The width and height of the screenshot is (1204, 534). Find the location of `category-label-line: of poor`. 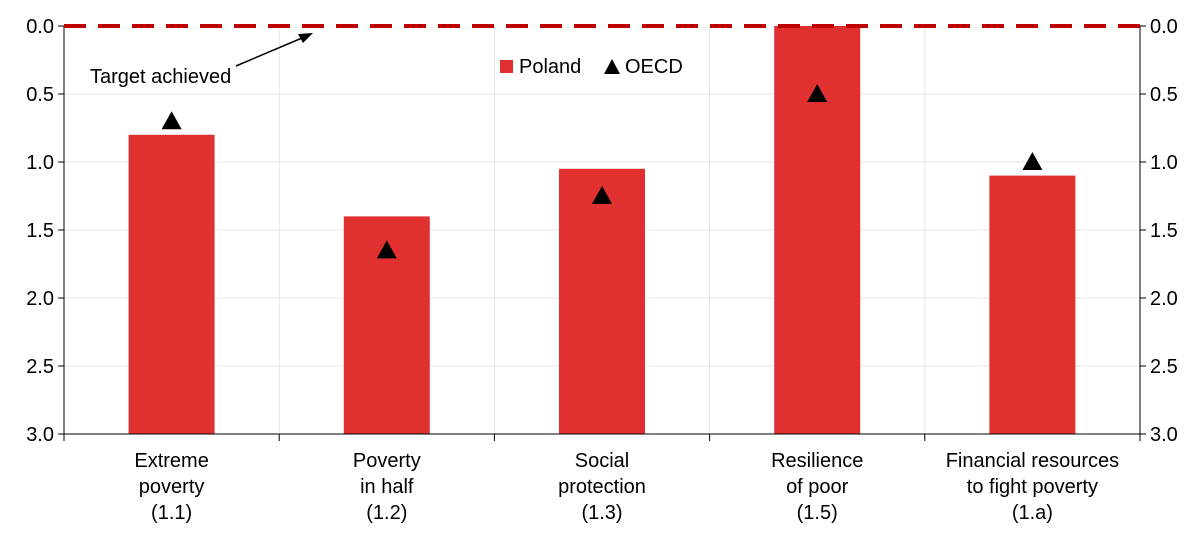

category-label-line: of poor is located at coordinates (817, 487).